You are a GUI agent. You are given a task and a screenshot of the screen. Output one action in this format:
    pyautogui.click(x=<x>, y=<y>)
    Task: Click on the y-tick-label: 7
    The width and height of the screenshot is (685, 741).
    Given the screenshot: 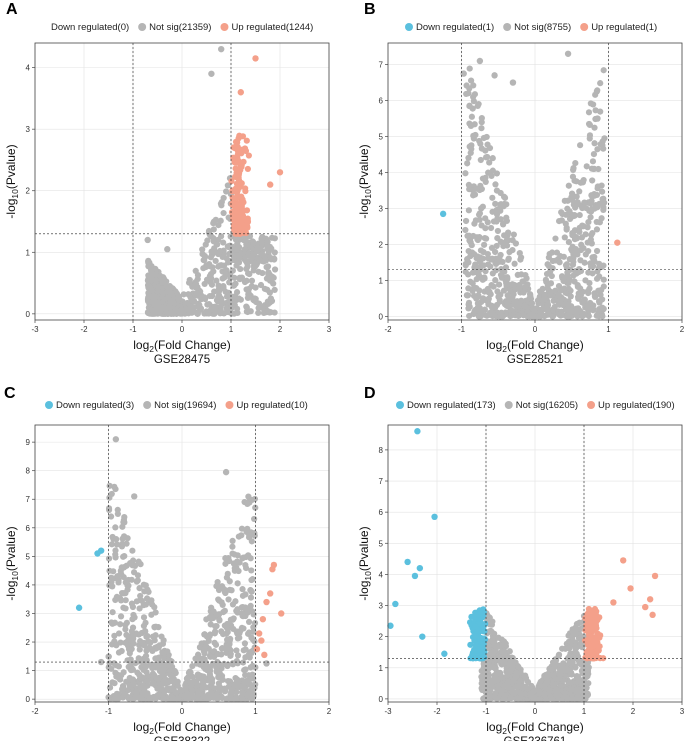 What is the action you would take?
    pyautogui.click(x=28, y=499)
    